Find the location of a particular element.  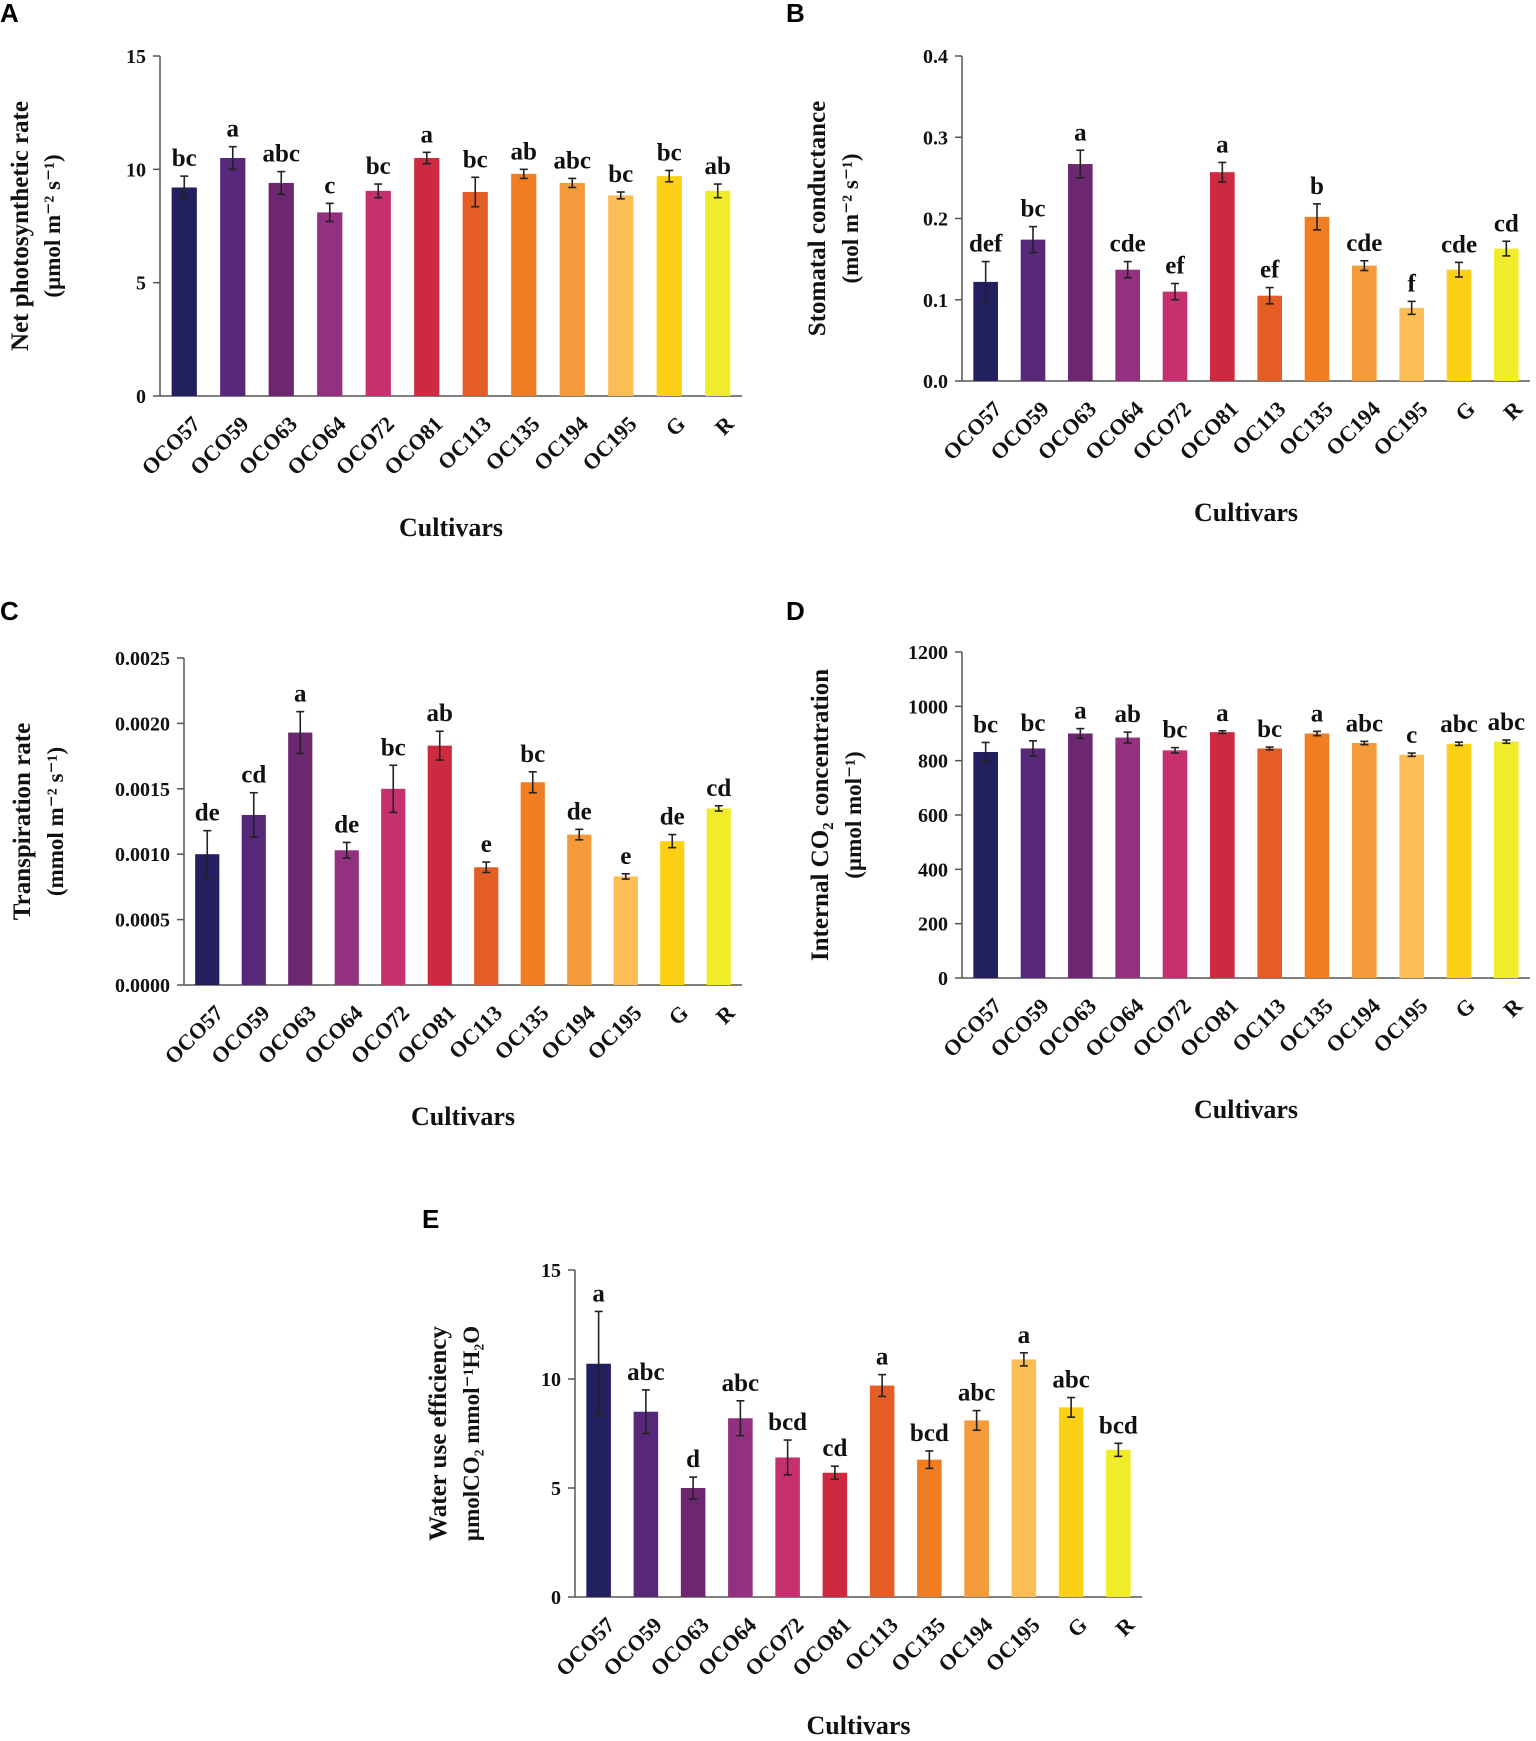

y-tick-label: 400 is located at coordinates (933, 870).